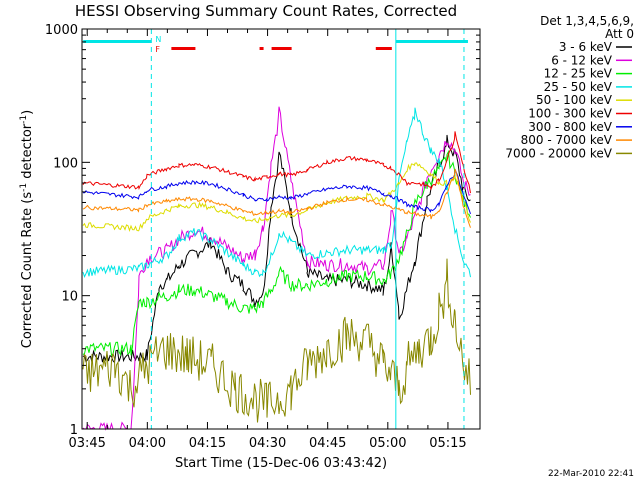  I want to click on y-tick-label-2: 10, so click(69, 297).